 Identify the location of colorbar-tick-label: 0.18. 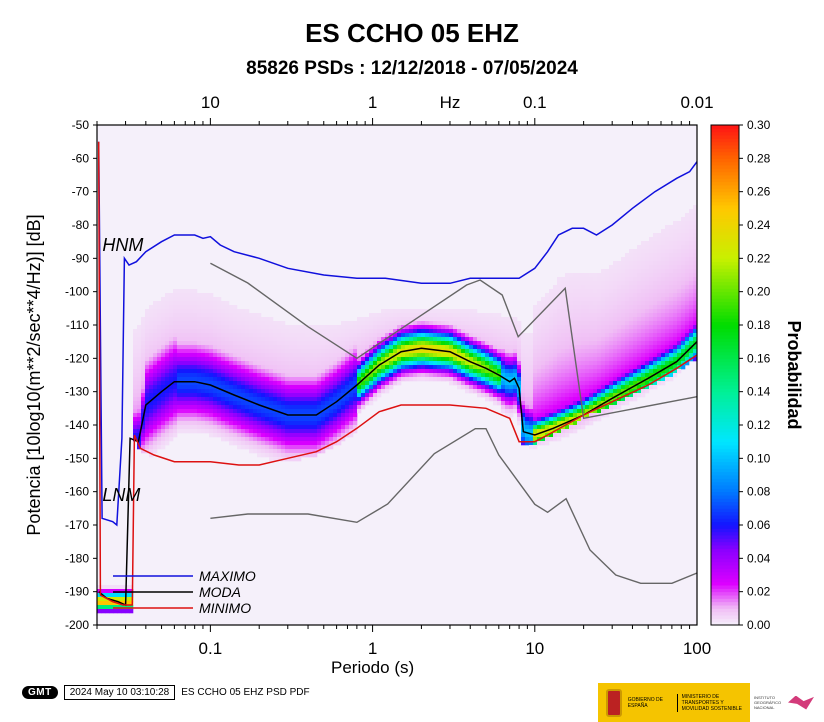
(759, 325).